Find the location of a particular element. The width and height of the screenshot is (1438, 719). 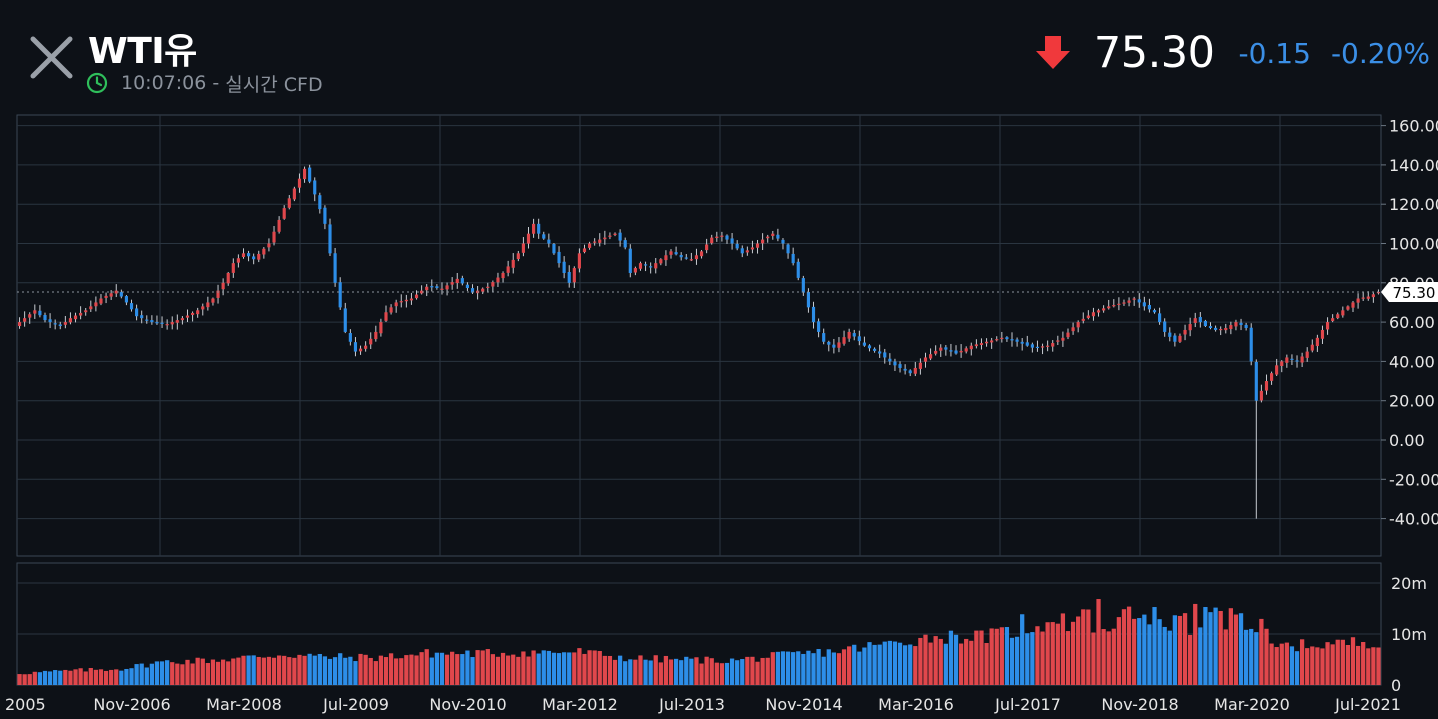

close-icon is located at coordinates (52, 58).